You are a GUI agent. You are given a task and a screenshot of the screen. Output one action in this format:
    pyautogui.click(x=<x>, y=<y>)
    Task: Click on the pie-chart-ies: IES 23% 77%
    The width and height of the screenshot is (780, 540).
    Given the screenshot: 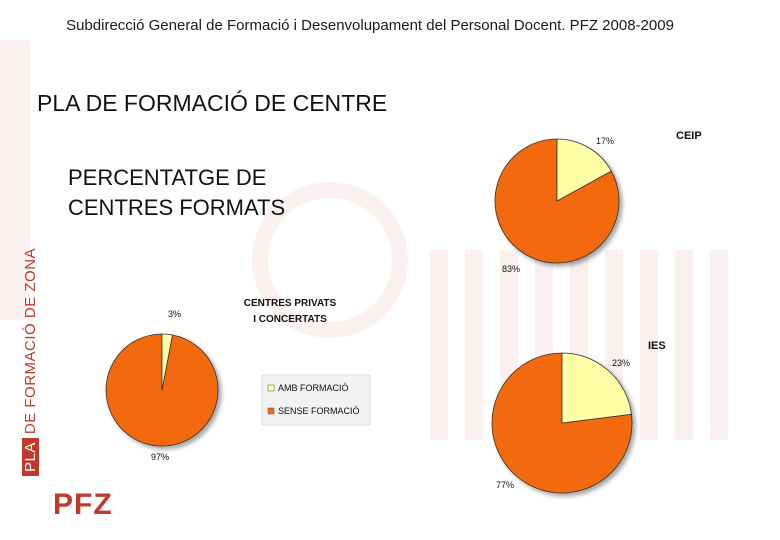 What is the action you would take?
    pyautogui.click(x=578, y=417)
    